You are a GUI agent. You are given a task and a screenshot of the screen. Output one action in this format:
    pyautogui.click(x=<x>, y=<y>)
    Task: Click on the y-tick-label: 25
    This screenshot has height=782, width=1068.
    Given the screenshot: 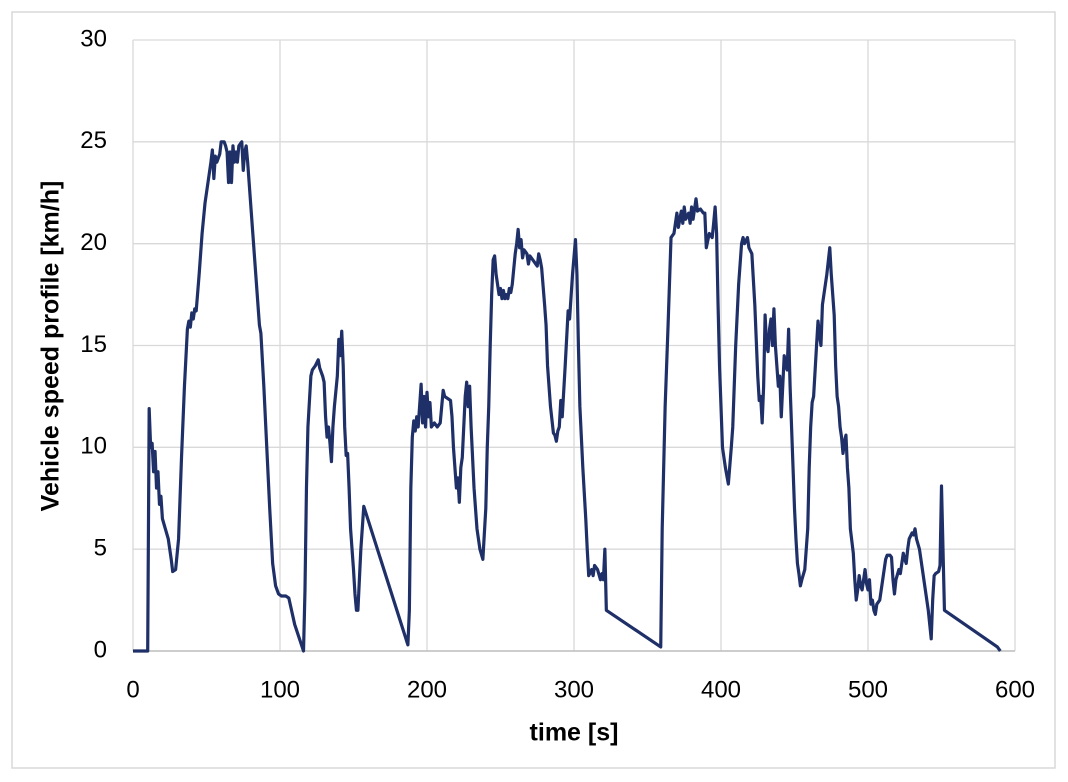 What is the action you would take?
    pyautogui.click(x=93, y=140)
    